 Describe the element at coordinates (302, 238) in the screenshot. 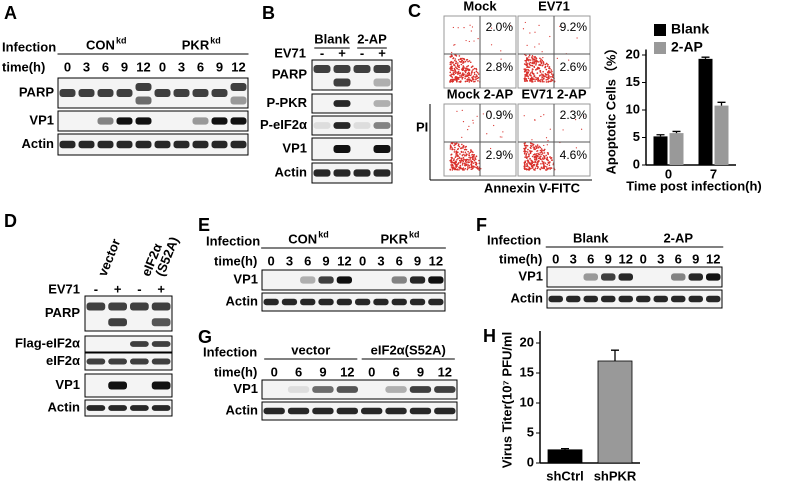

I see `group-name: CON` at that location.